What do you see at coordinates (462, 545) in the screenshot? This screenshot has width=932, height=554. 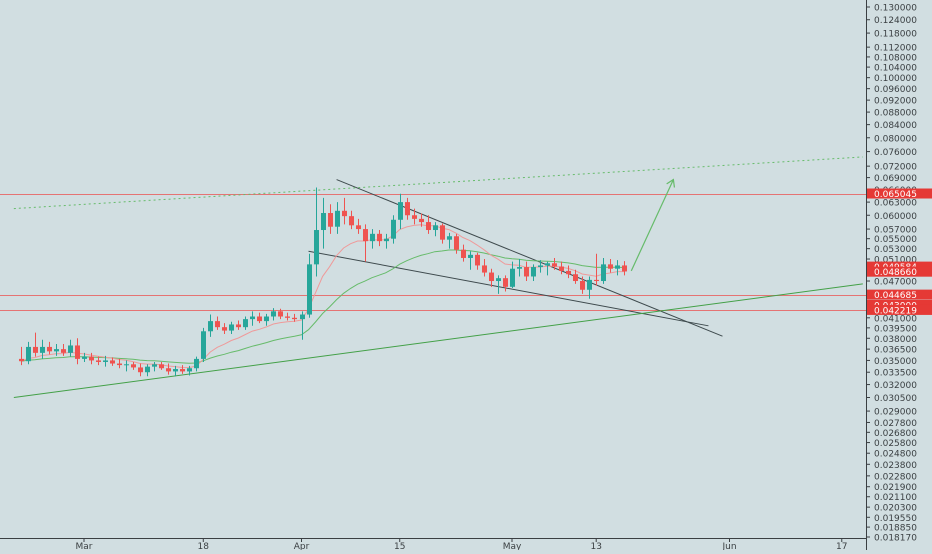 I see `time-axis: Mar 18 Apr 15 May 13 Jun 17` at bounding box center [462, 545].